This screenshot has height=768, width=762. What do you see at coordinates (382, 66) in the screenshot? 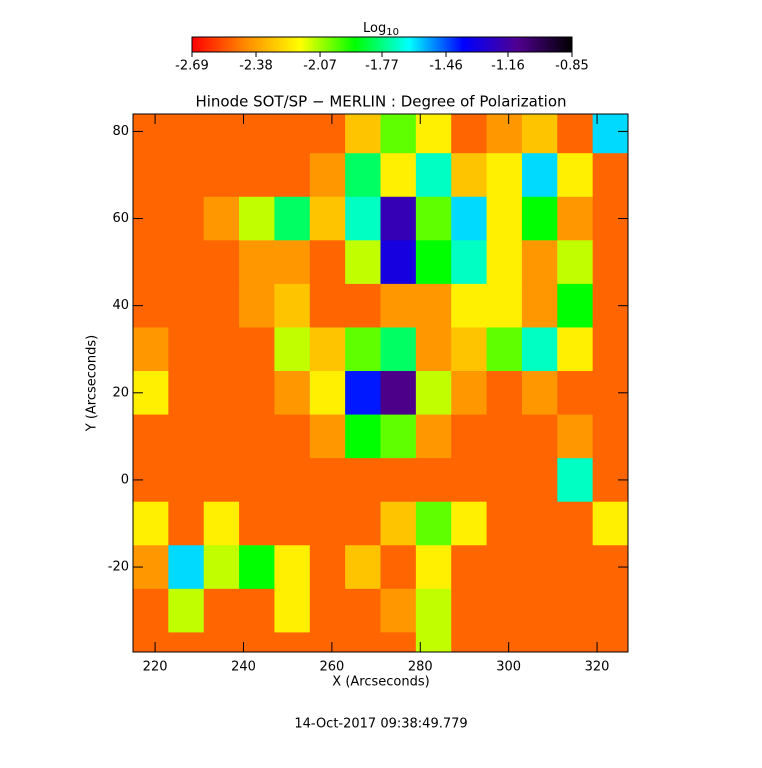
I see `colorbar-tick-label: -1.77` at bounding box center [382, 66].